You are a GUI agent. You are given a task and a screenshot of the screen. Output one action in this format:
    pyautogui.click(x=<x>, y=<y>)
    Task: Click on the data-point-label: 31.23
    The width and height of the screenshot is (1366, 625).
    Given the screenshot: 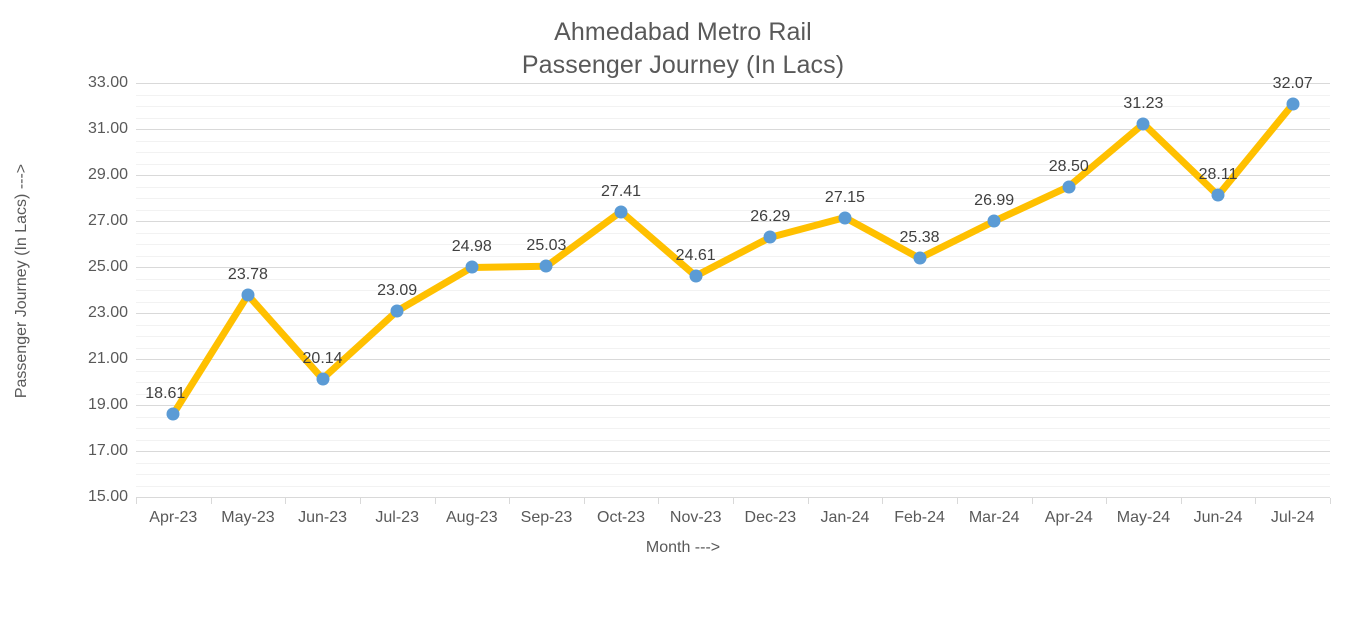 What is the action you would take?
    pyautogui.click(x=1143, y=103)
    